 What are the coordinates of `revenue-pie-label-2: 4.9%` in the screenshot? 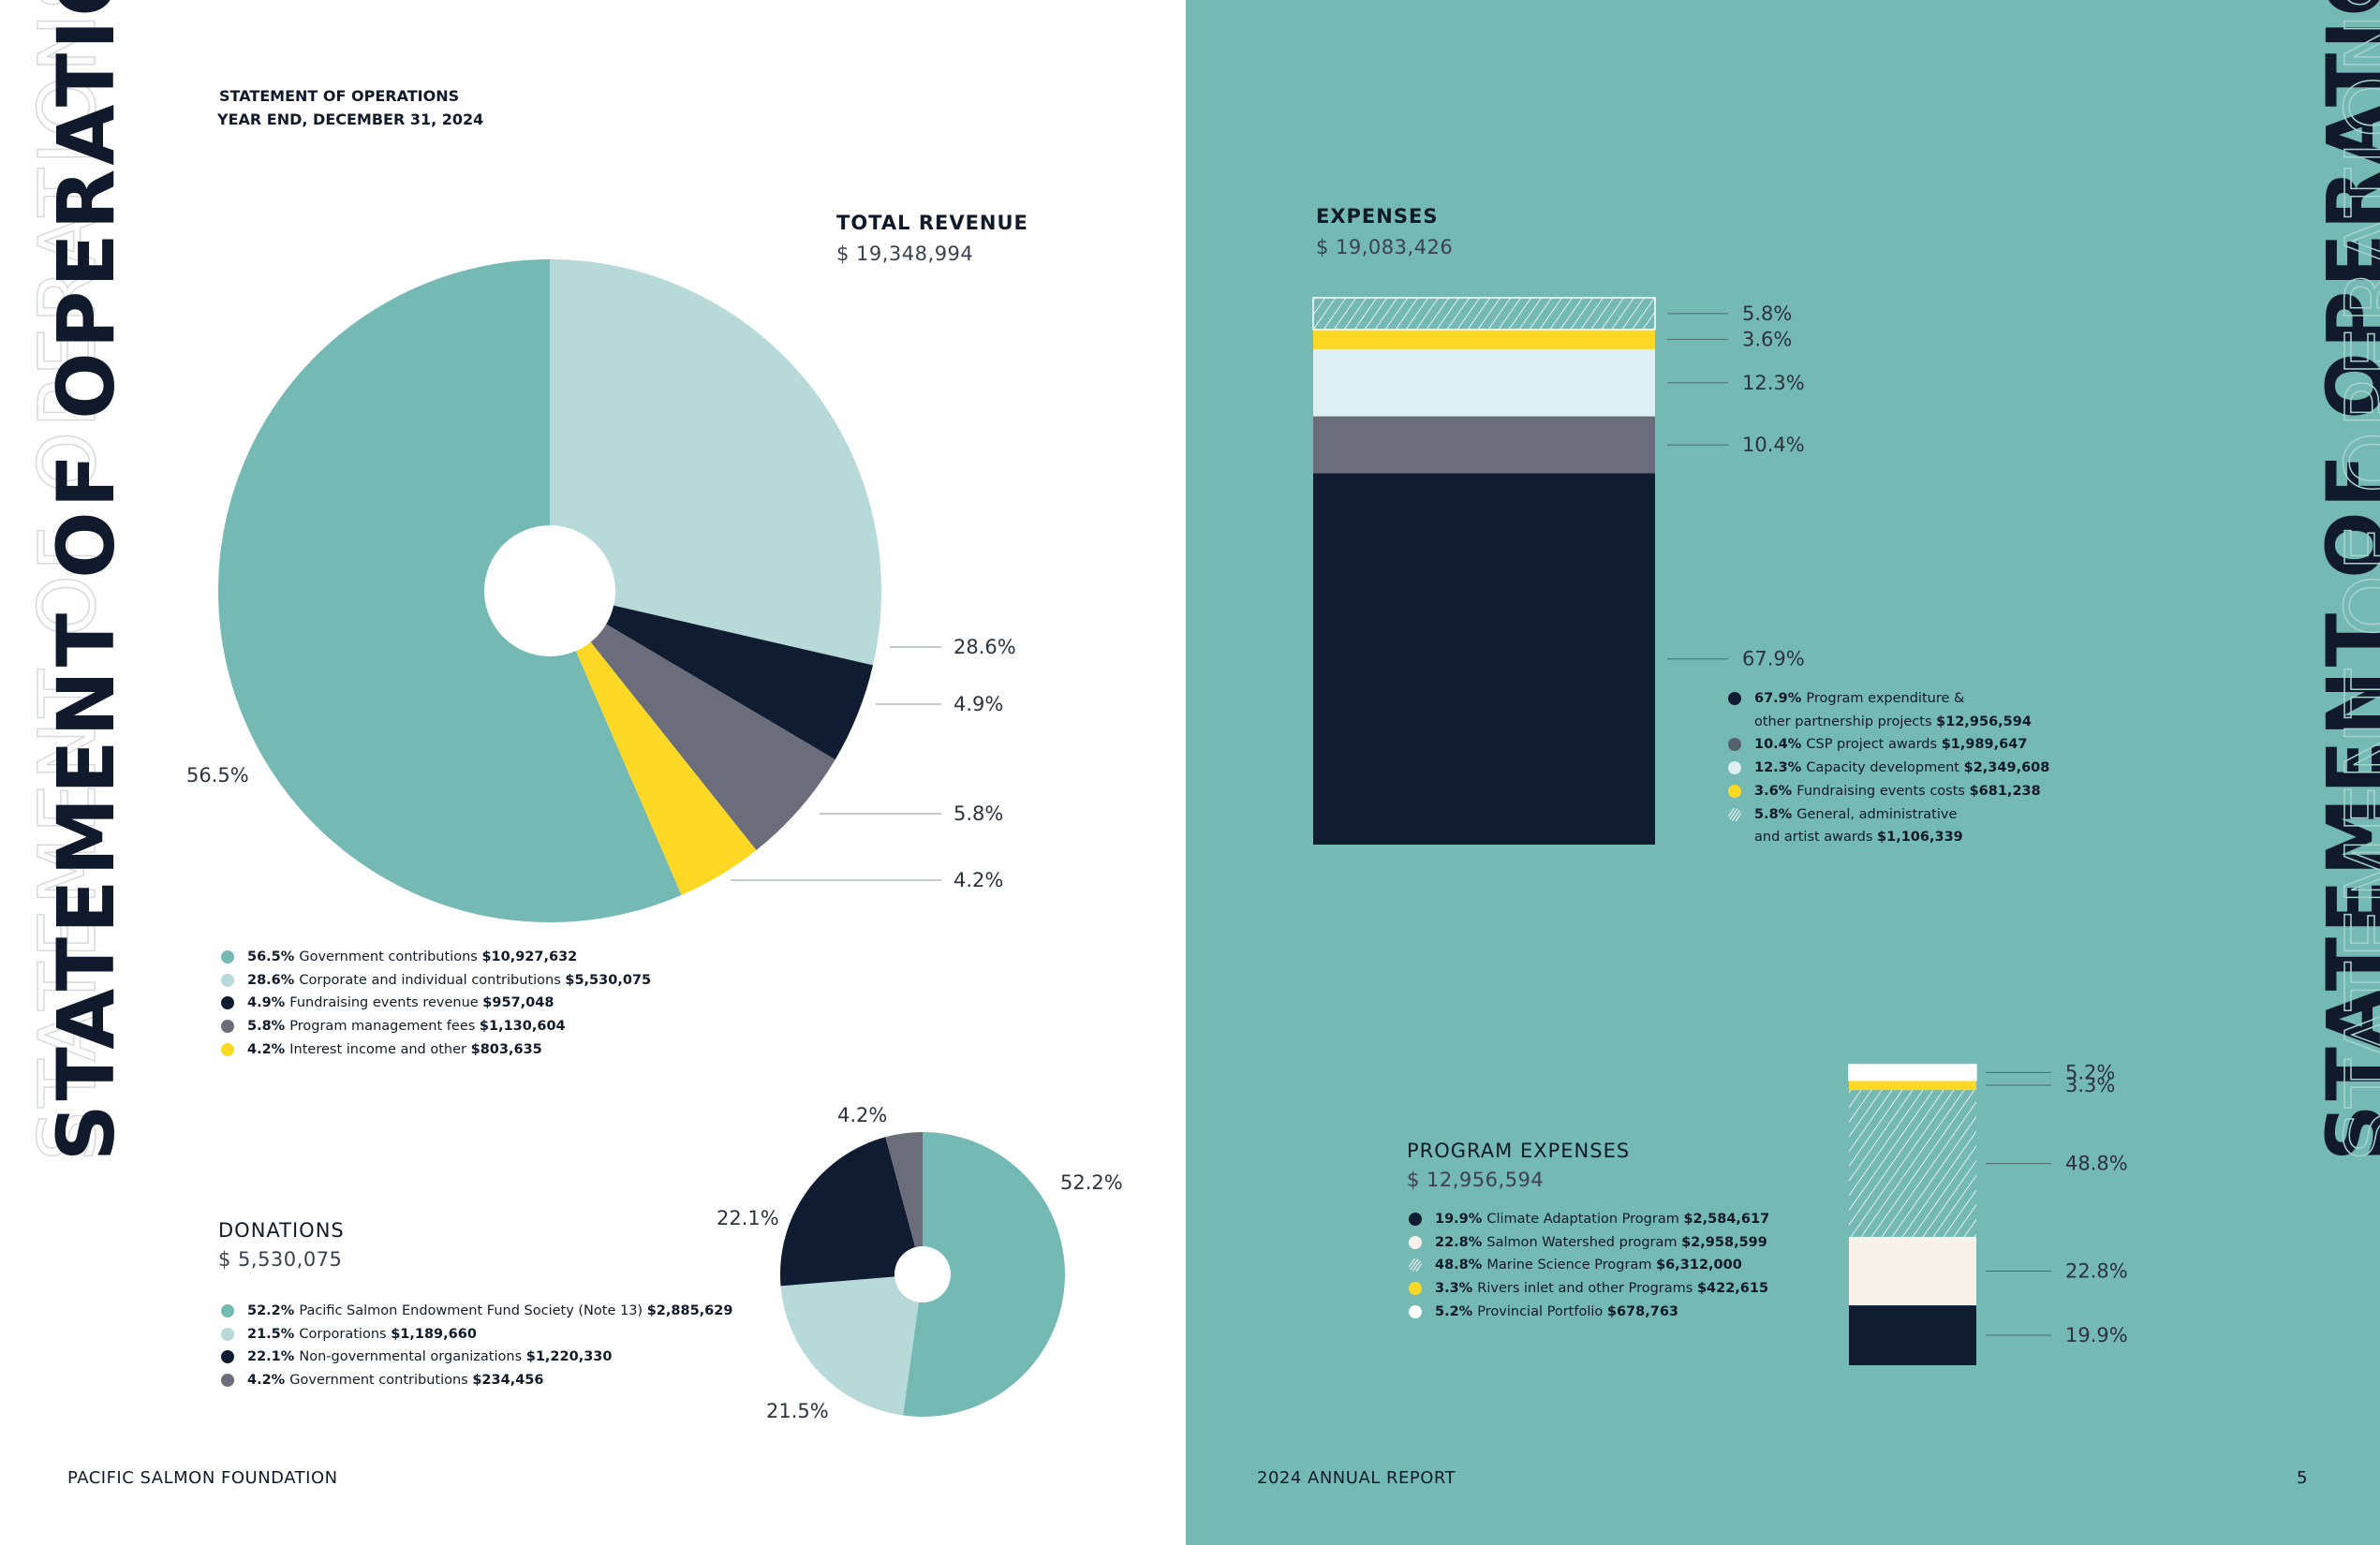 It's located at (978, 704).